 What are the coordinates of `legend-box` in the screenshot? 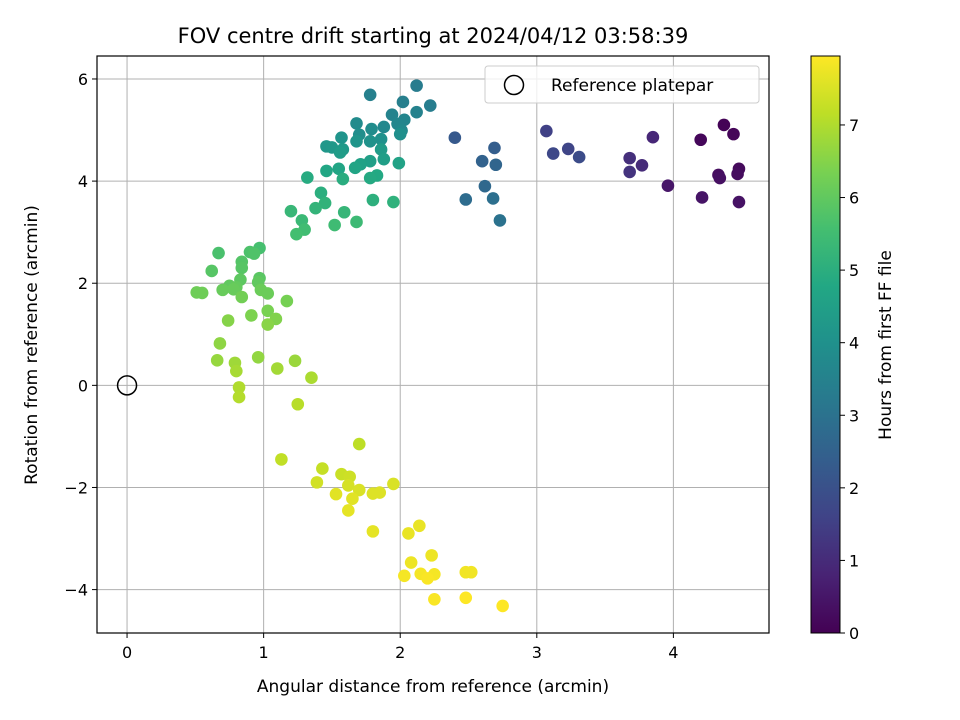 It's located at (622, 84).